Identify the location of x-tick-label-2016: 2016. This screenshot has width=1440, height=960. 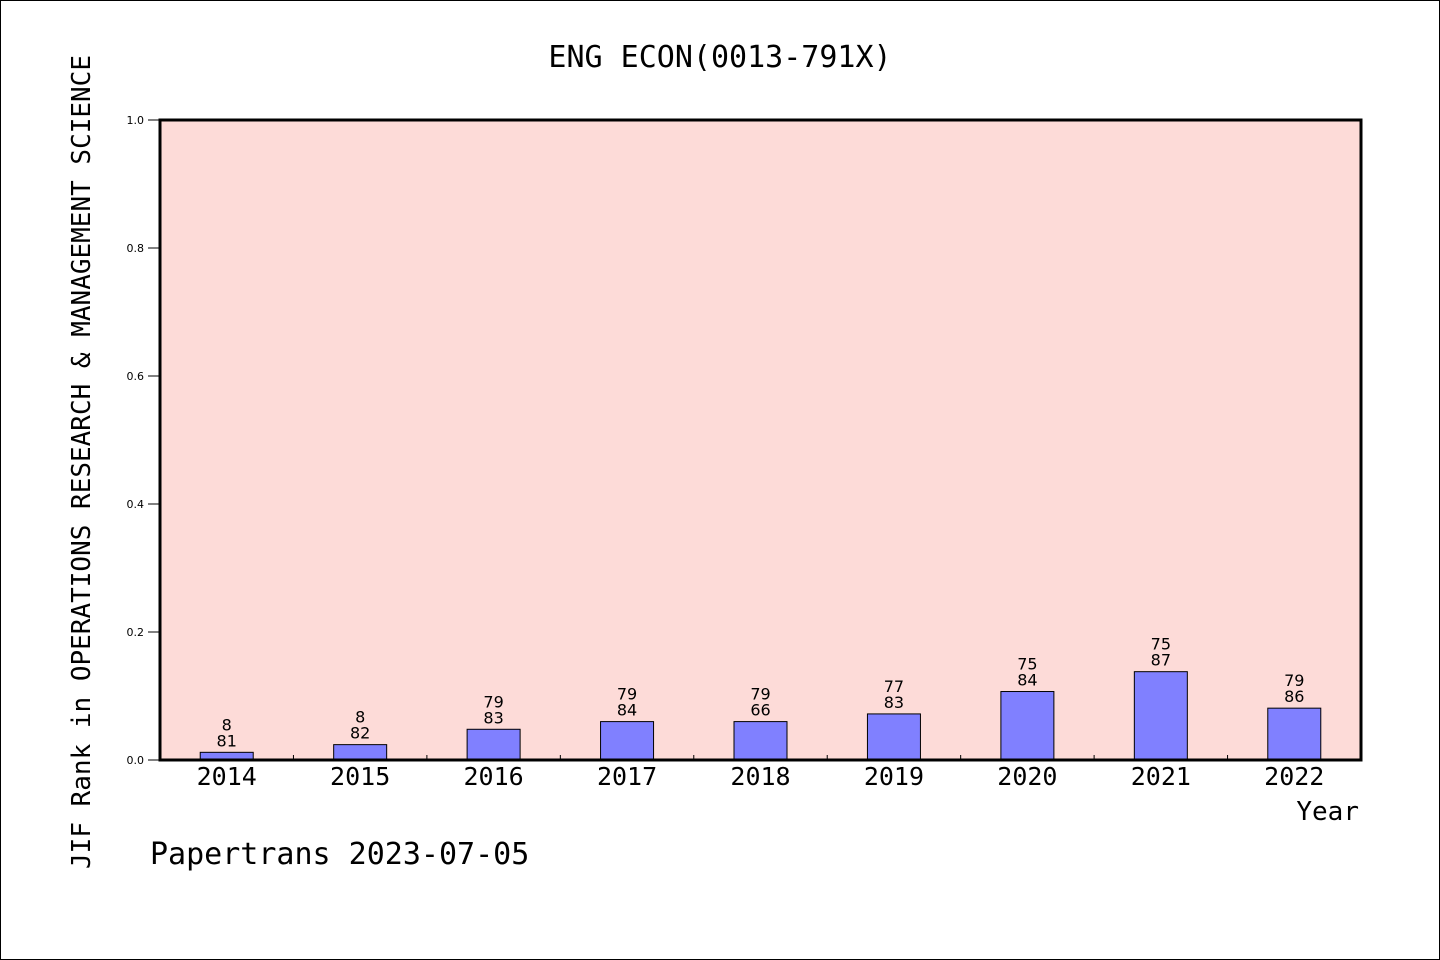
(494, 776).